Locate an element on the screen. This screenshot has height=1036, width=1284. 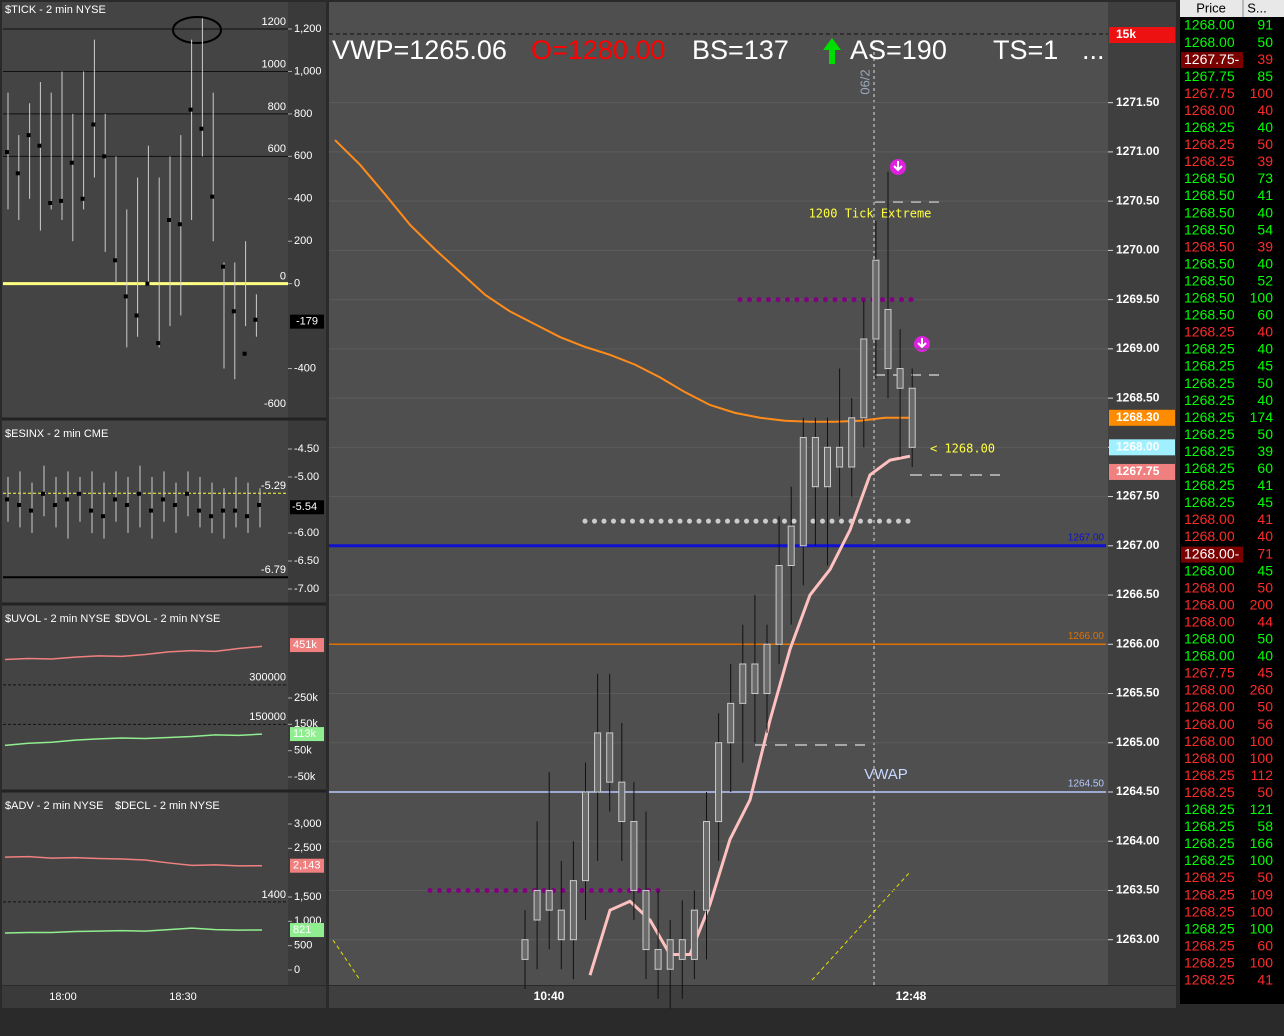
ts-price: 1268.00- is located at coordinates (1212, 553).